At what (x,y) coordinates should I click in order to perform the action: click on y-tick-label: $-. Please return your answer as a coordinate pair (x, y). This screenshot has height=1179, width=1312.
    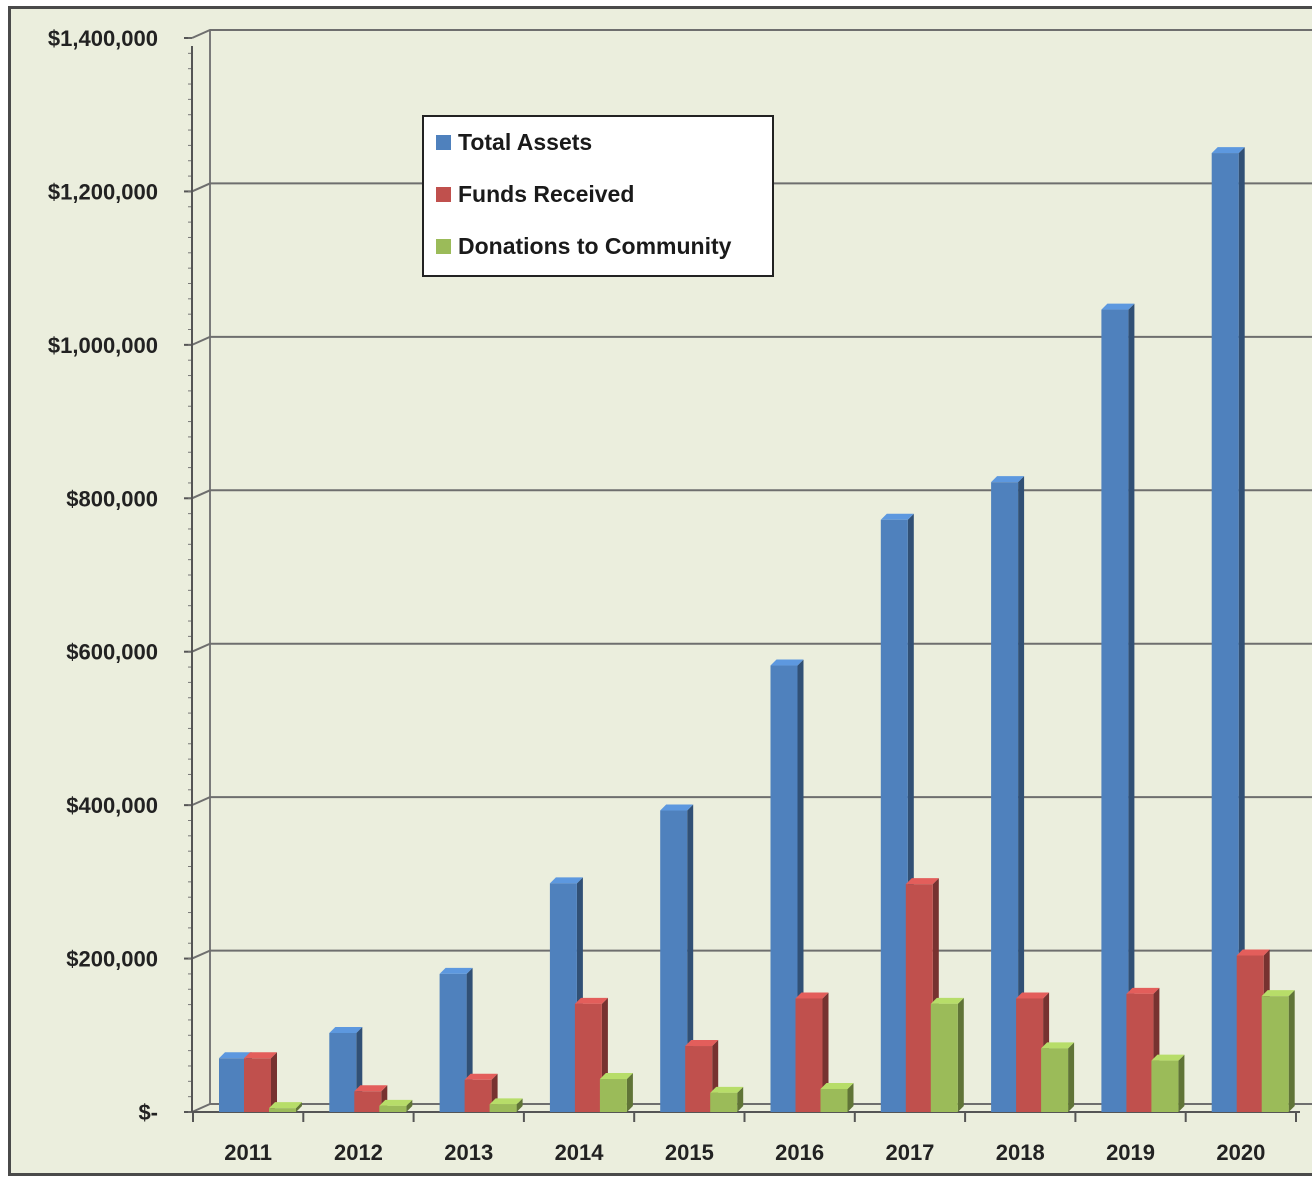
    Looking at the image, I should click on (148, 1112).